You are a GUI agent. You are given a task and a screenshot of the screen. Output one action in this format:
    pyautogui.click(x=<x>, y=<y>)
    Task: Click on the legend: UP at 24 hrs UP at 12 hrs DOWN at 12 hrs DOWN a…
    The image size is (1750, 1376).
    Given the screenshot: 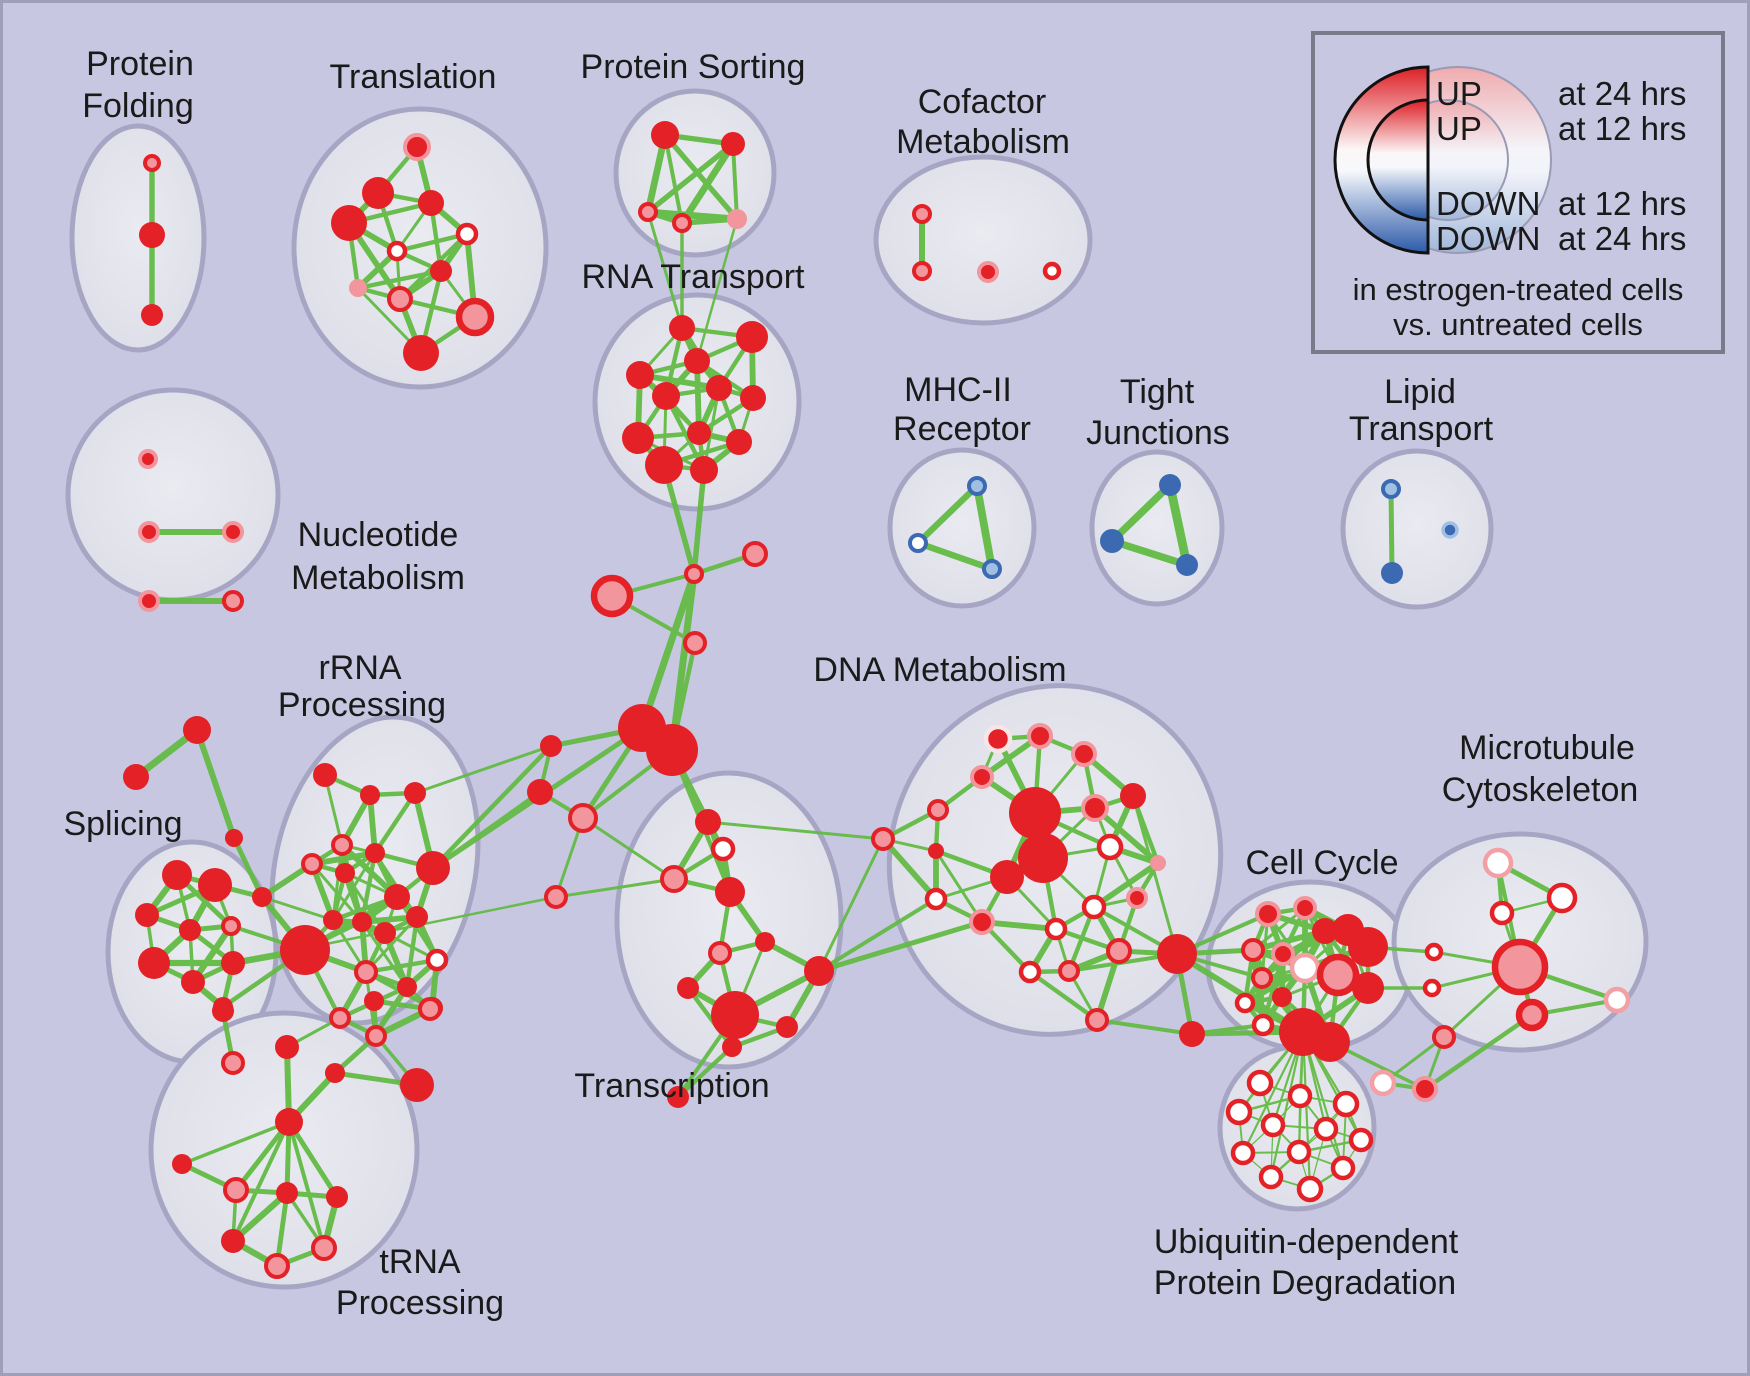 What is the action you would take?
    pyautogui.click(x=1518, y=192)
    